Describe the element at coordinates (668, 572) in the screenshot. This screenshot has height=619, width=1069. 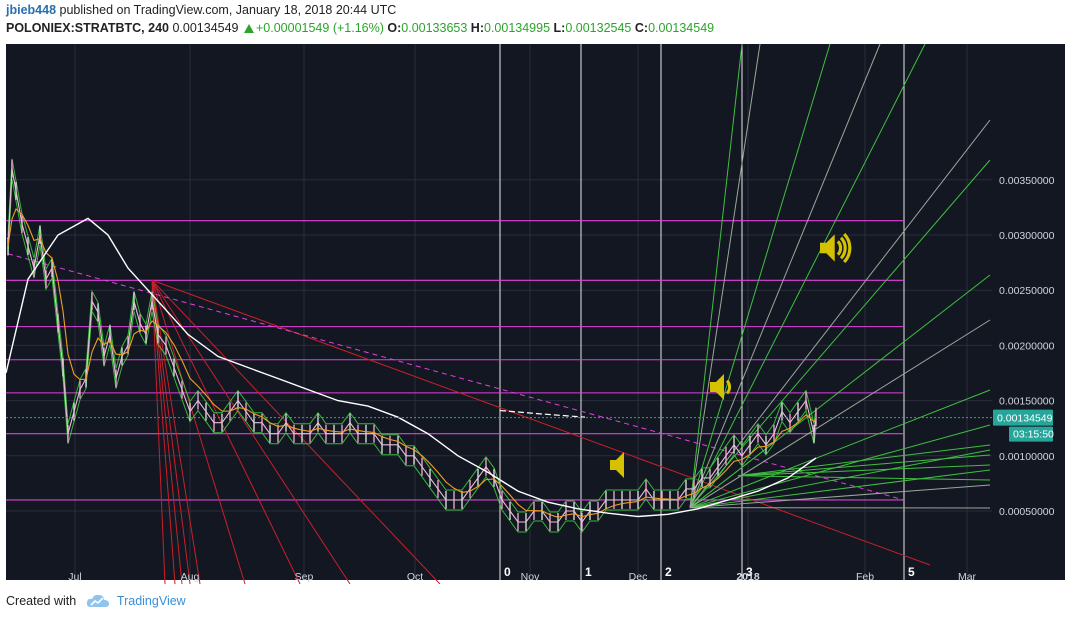
I see `cycle-marker-label: 2` at that location.